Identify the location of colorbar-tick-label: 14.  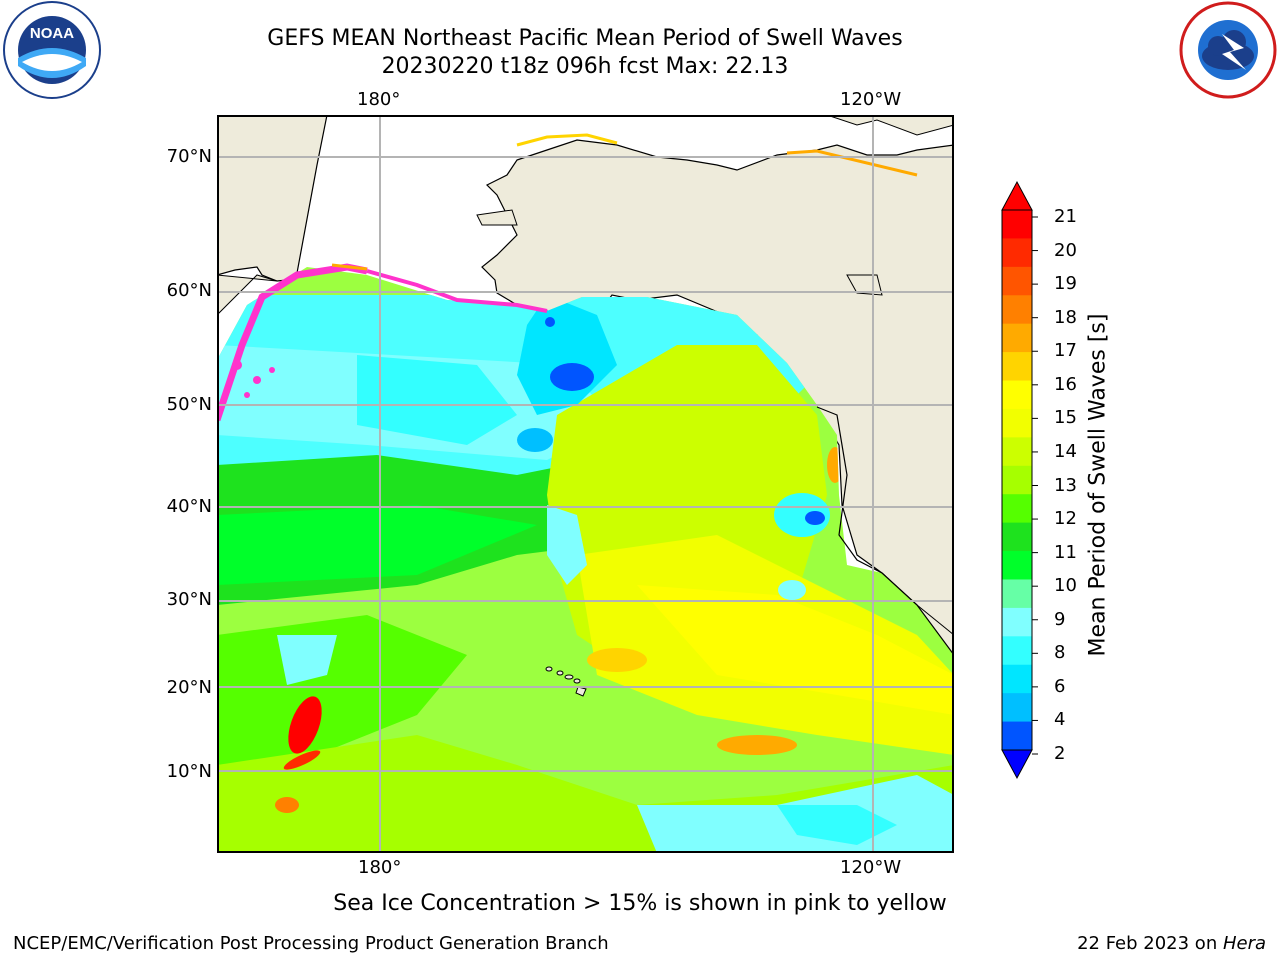
(1065, 451).